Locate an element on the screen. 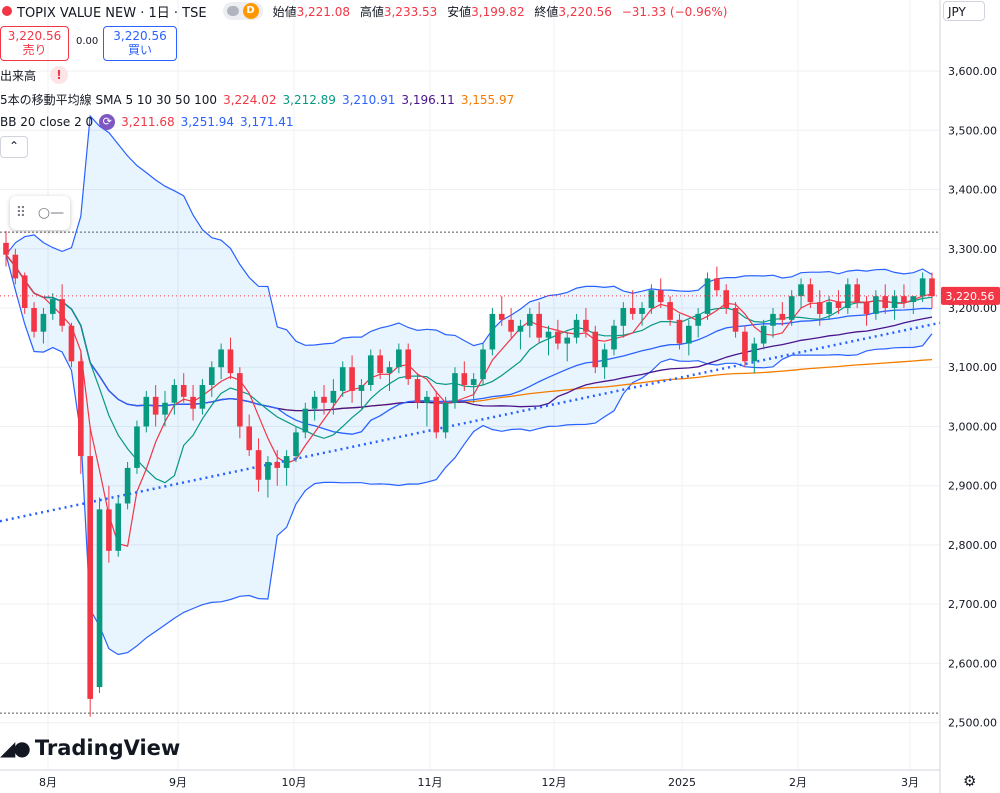 The height and width of the screenshot is (793, 1000). y-tick-label: 2,800.00 is located at coordinates (972, 545).